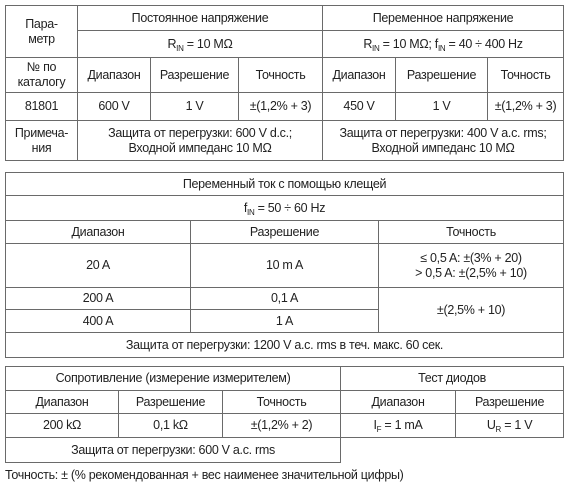 The width and height of the screenshot is (568, 491). I want to click on cell: UR = 1 V, so click(510, 425).